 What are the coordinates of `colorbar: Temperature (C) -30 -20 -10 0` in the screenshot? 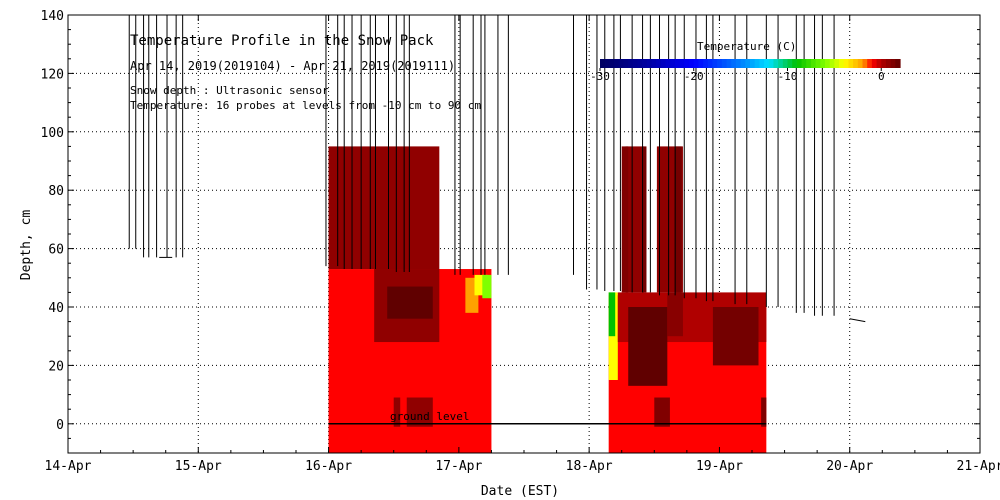 It's located at (745, 61).